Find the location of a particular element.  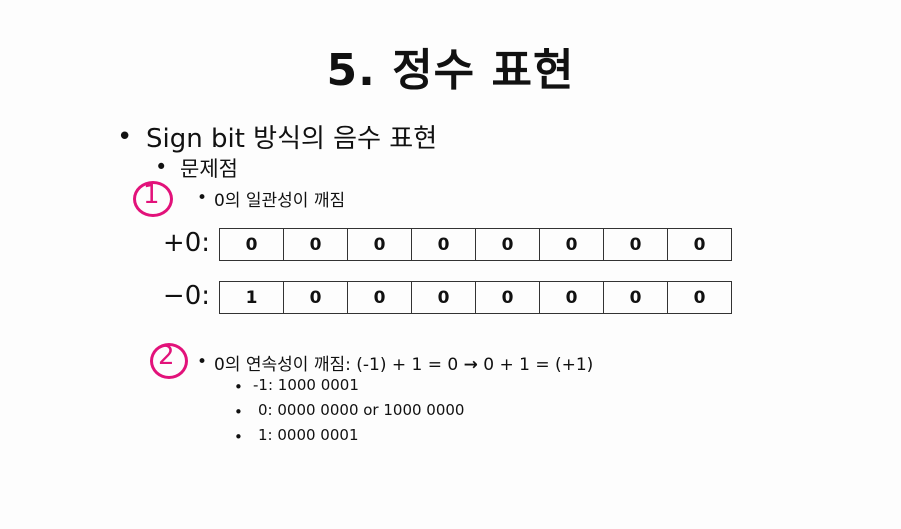

row-label-minus-zero: −0: is located at coordinates (186, 296).